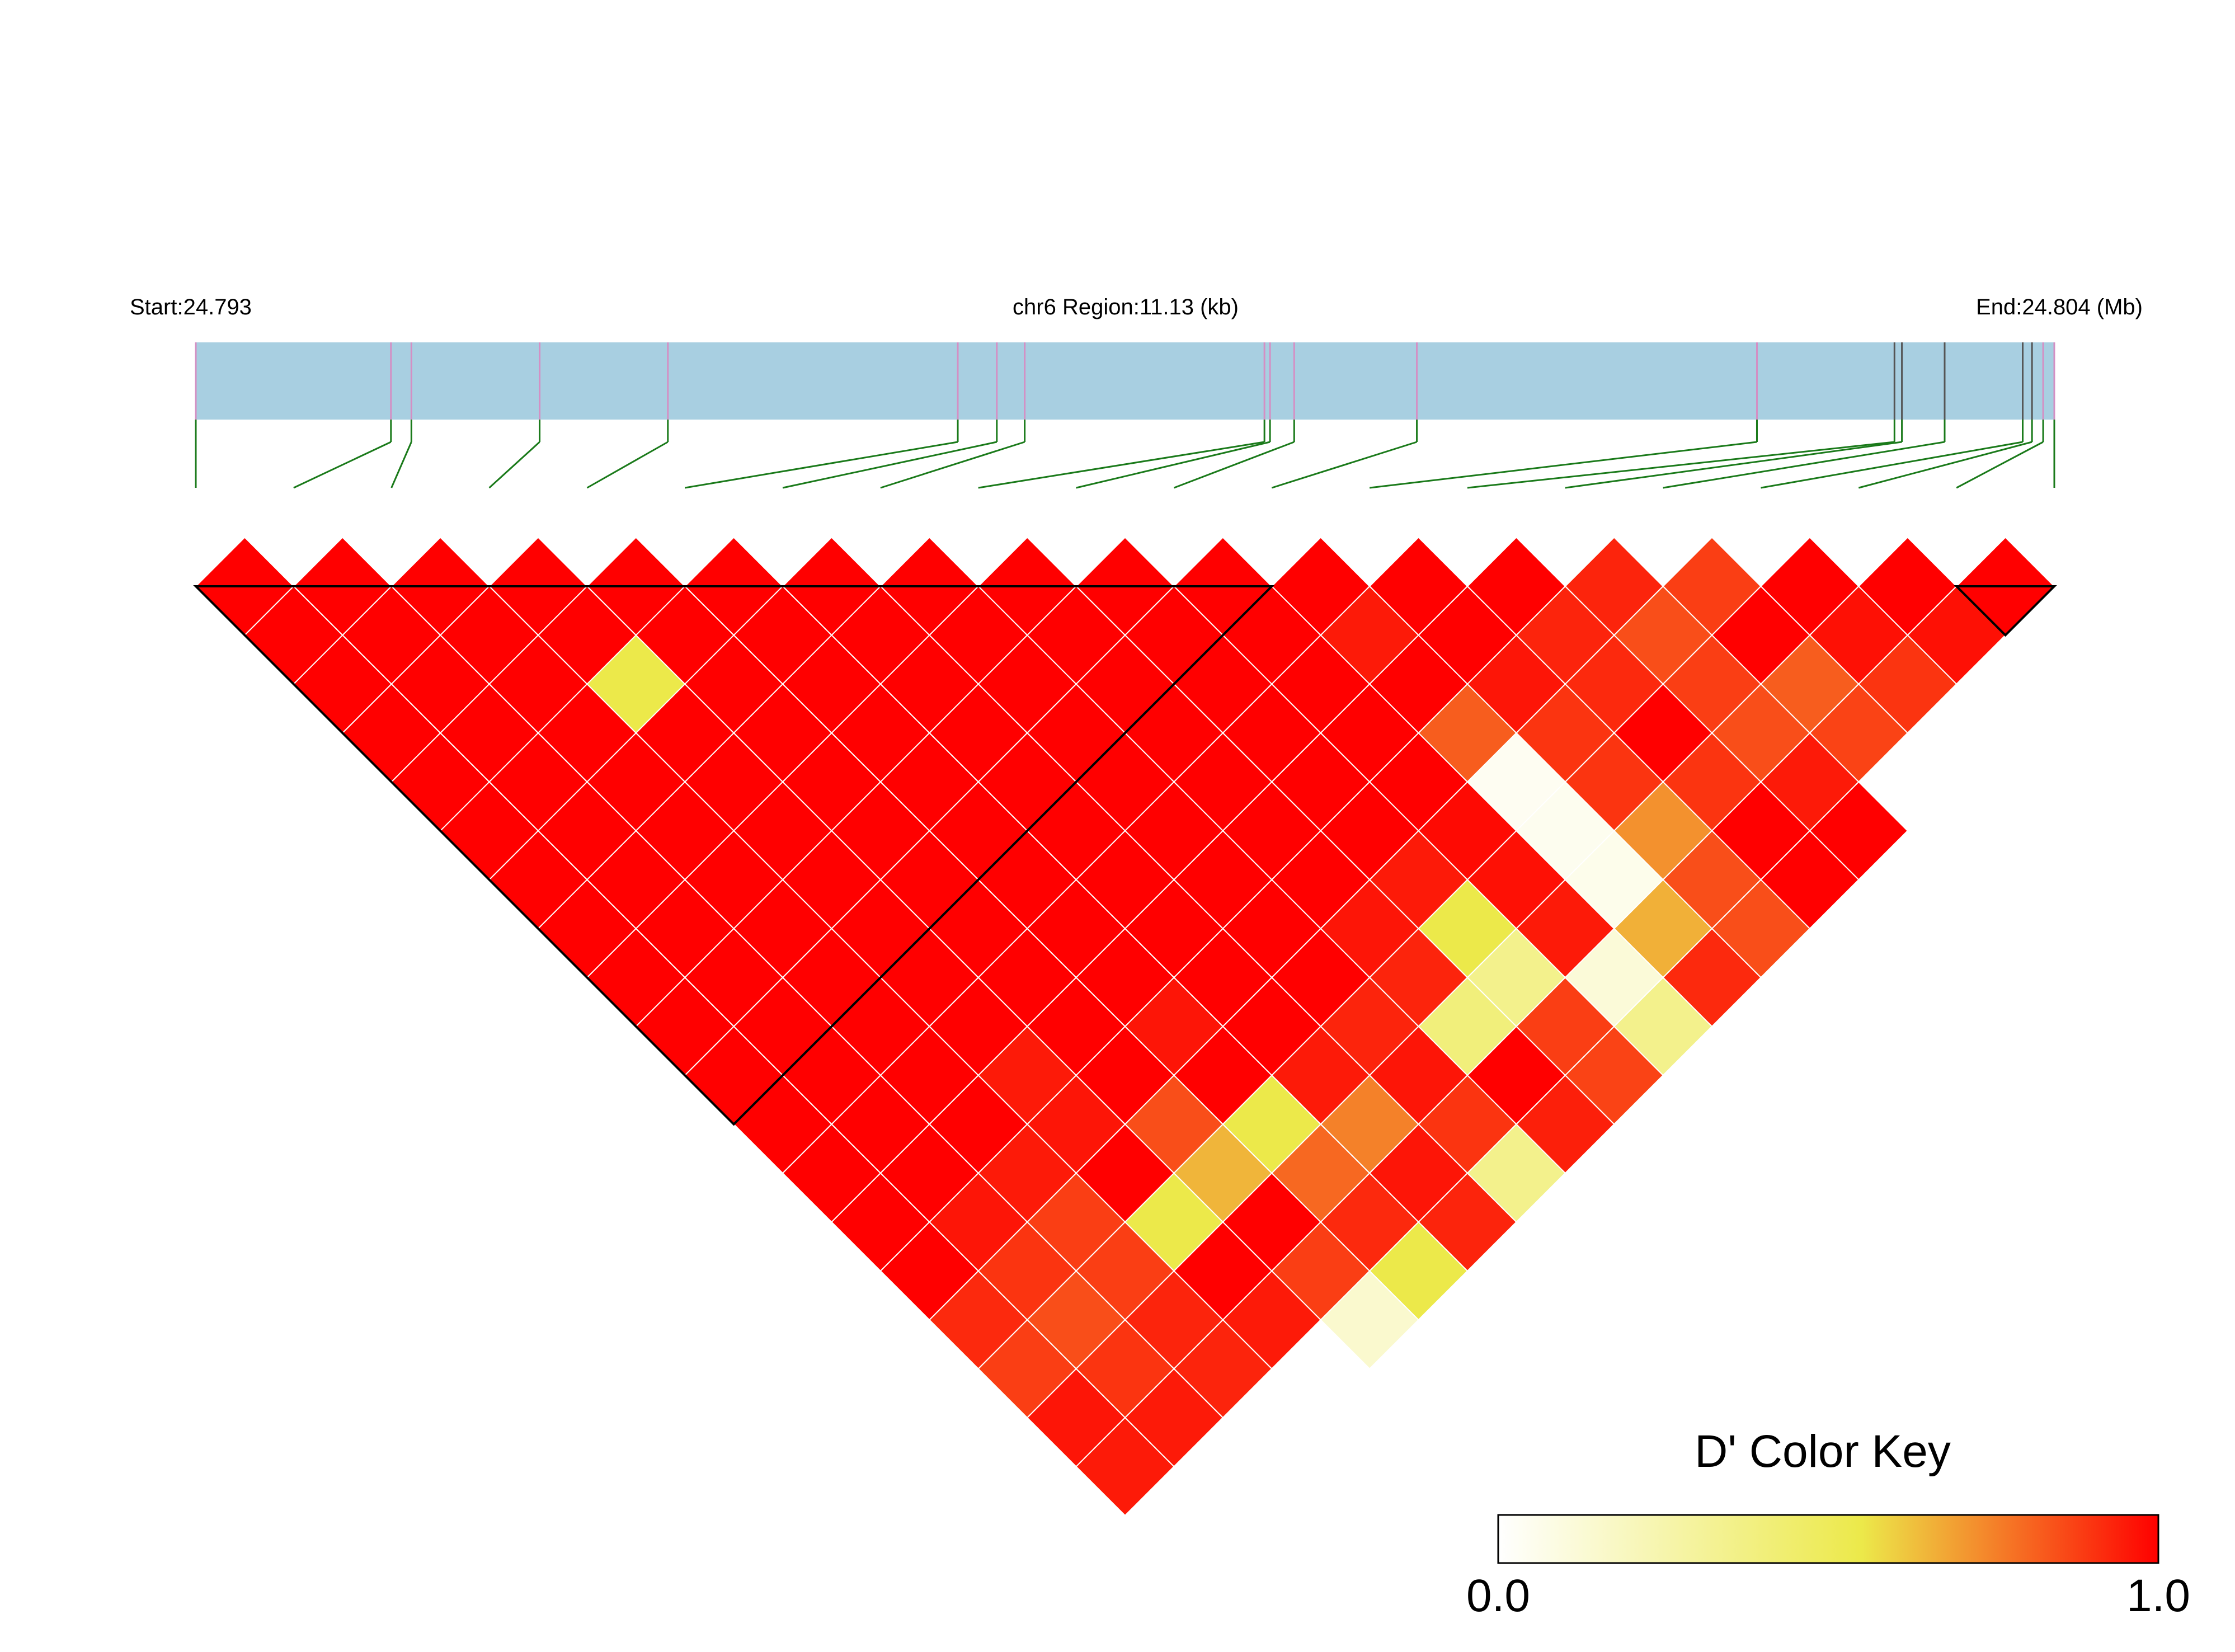  What do you see at coordinates (1498, 1596) in the screenshot?
I see `color-key-min-label: 0.0` at bounding box center [1498, 1596].